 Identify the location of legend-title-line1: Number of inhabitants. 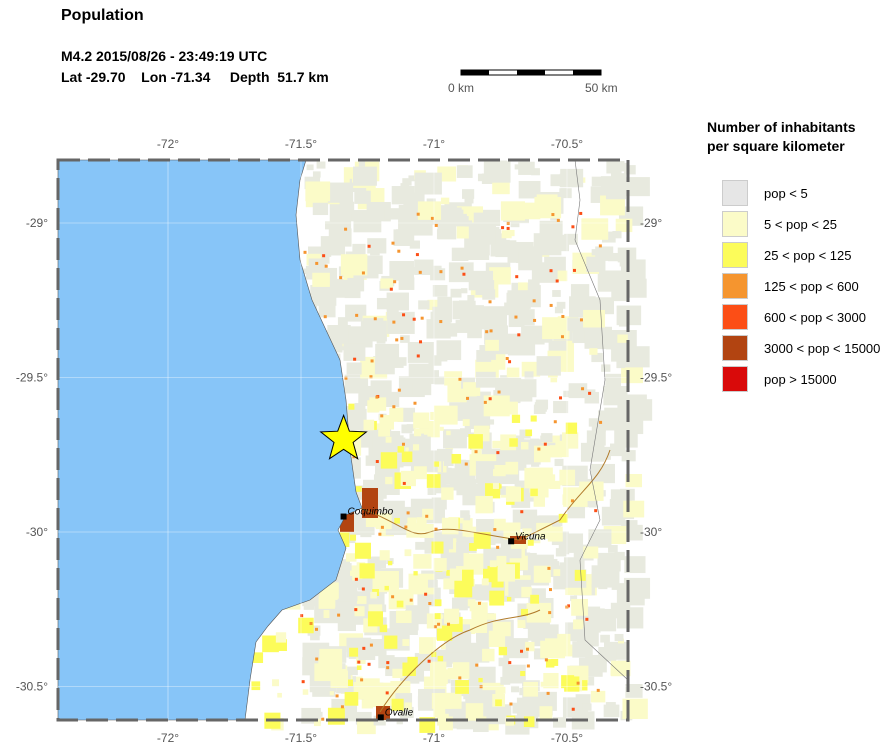
(781, 127).